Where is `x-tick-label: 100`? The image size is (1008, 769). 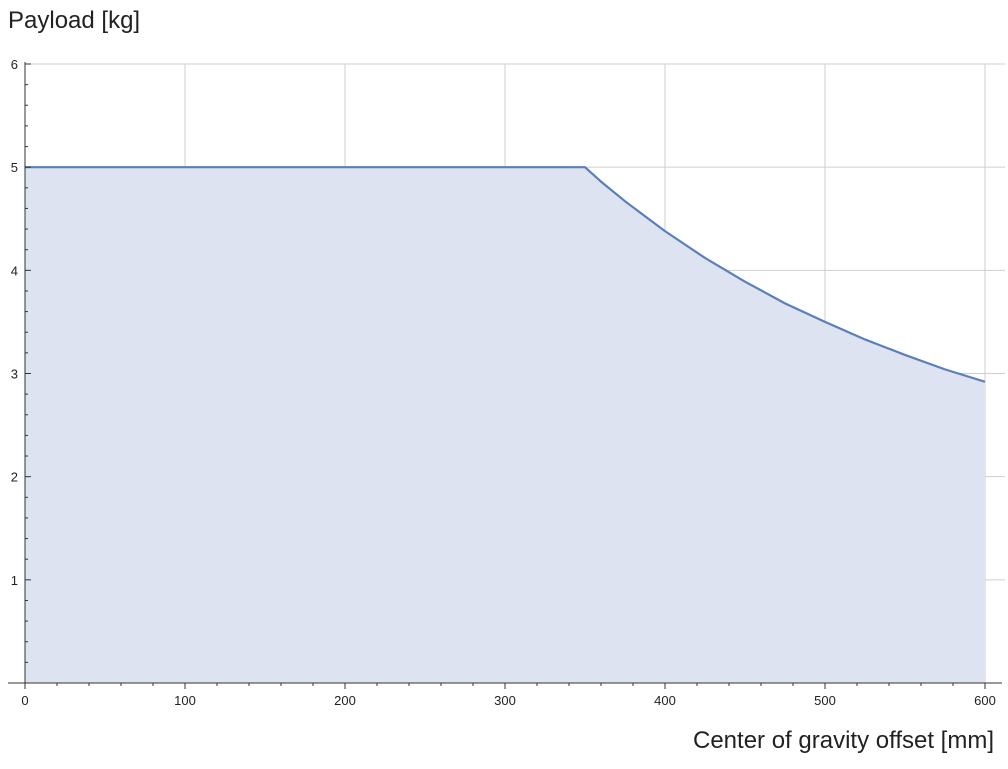 x-tick-label: 100 is located at coordinates (185, 700).